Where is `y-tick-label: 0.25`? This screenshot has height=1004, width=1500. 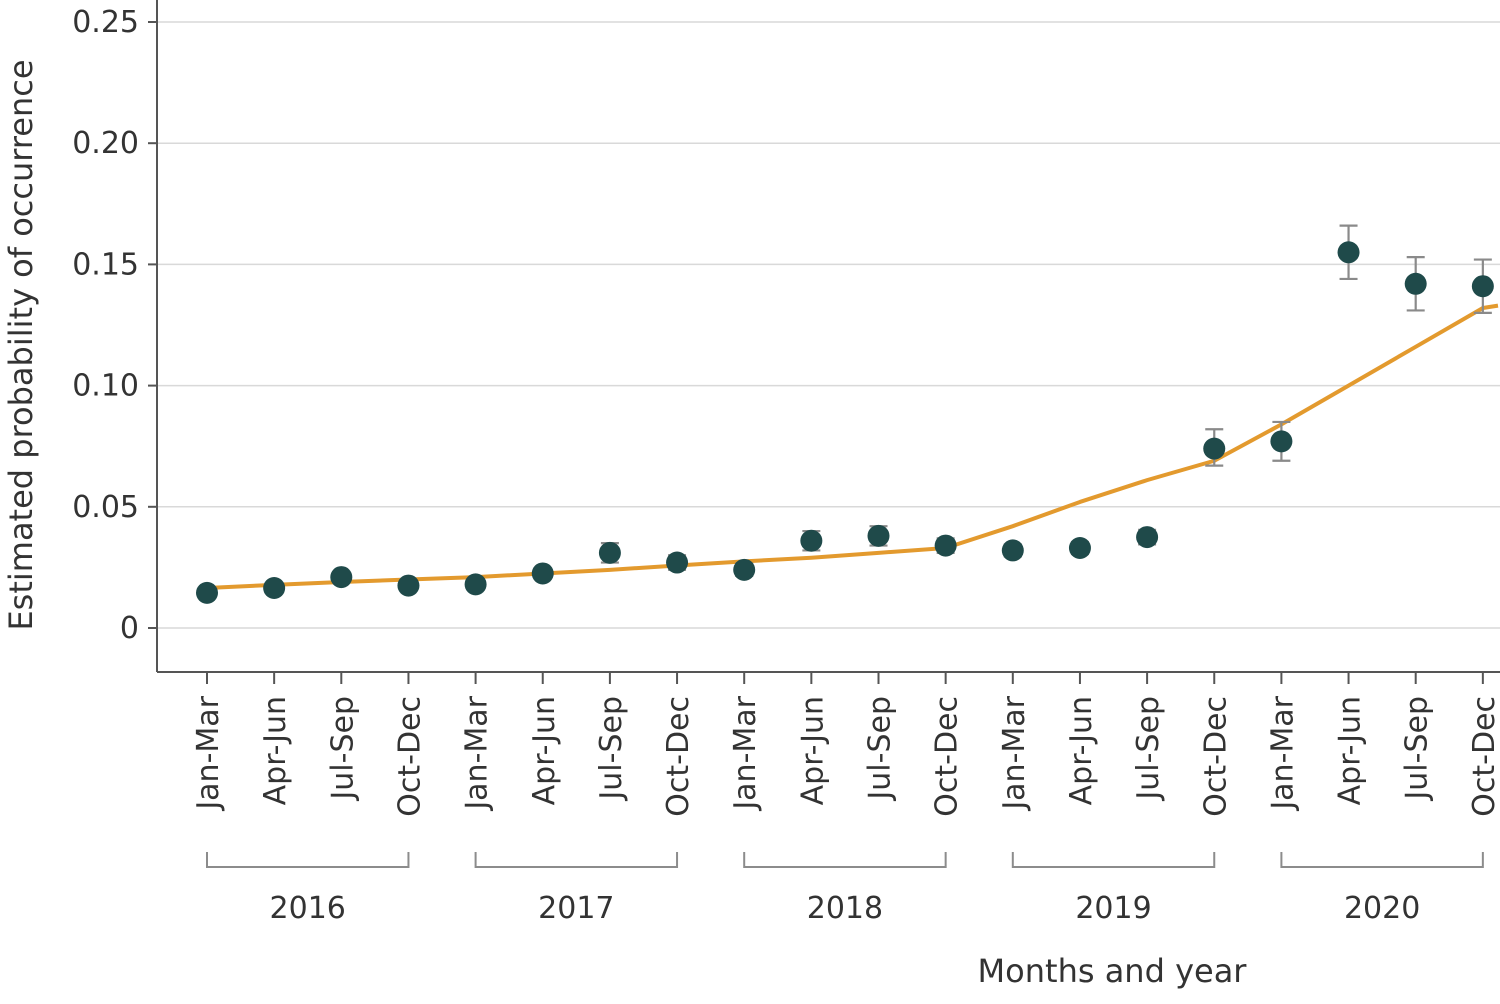
y-tick-label: 0.25 is located at coordinates (105, 22).